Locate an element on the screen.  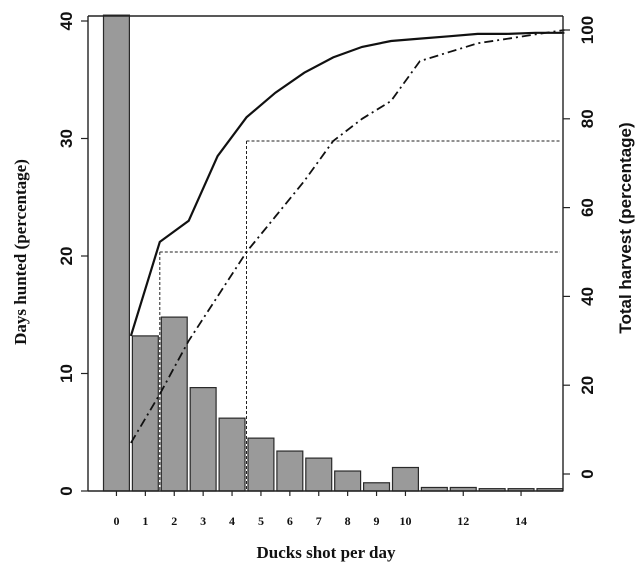
right-axis-ticks: 0 20 40 60 80 100 is located at coordinates (580, 247).